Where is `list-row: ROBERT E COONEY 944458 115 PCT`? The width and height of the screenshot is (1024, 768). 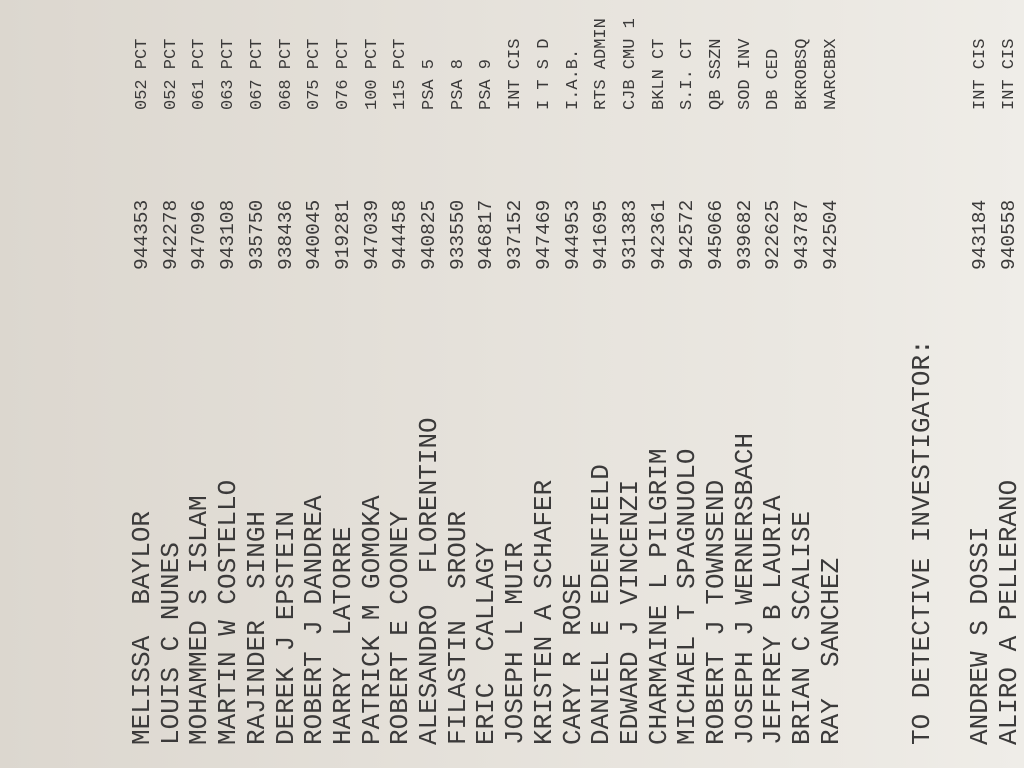 list-row: ROBERT E COONEY 944458 115 PCT is located at coordinates (400, 384).